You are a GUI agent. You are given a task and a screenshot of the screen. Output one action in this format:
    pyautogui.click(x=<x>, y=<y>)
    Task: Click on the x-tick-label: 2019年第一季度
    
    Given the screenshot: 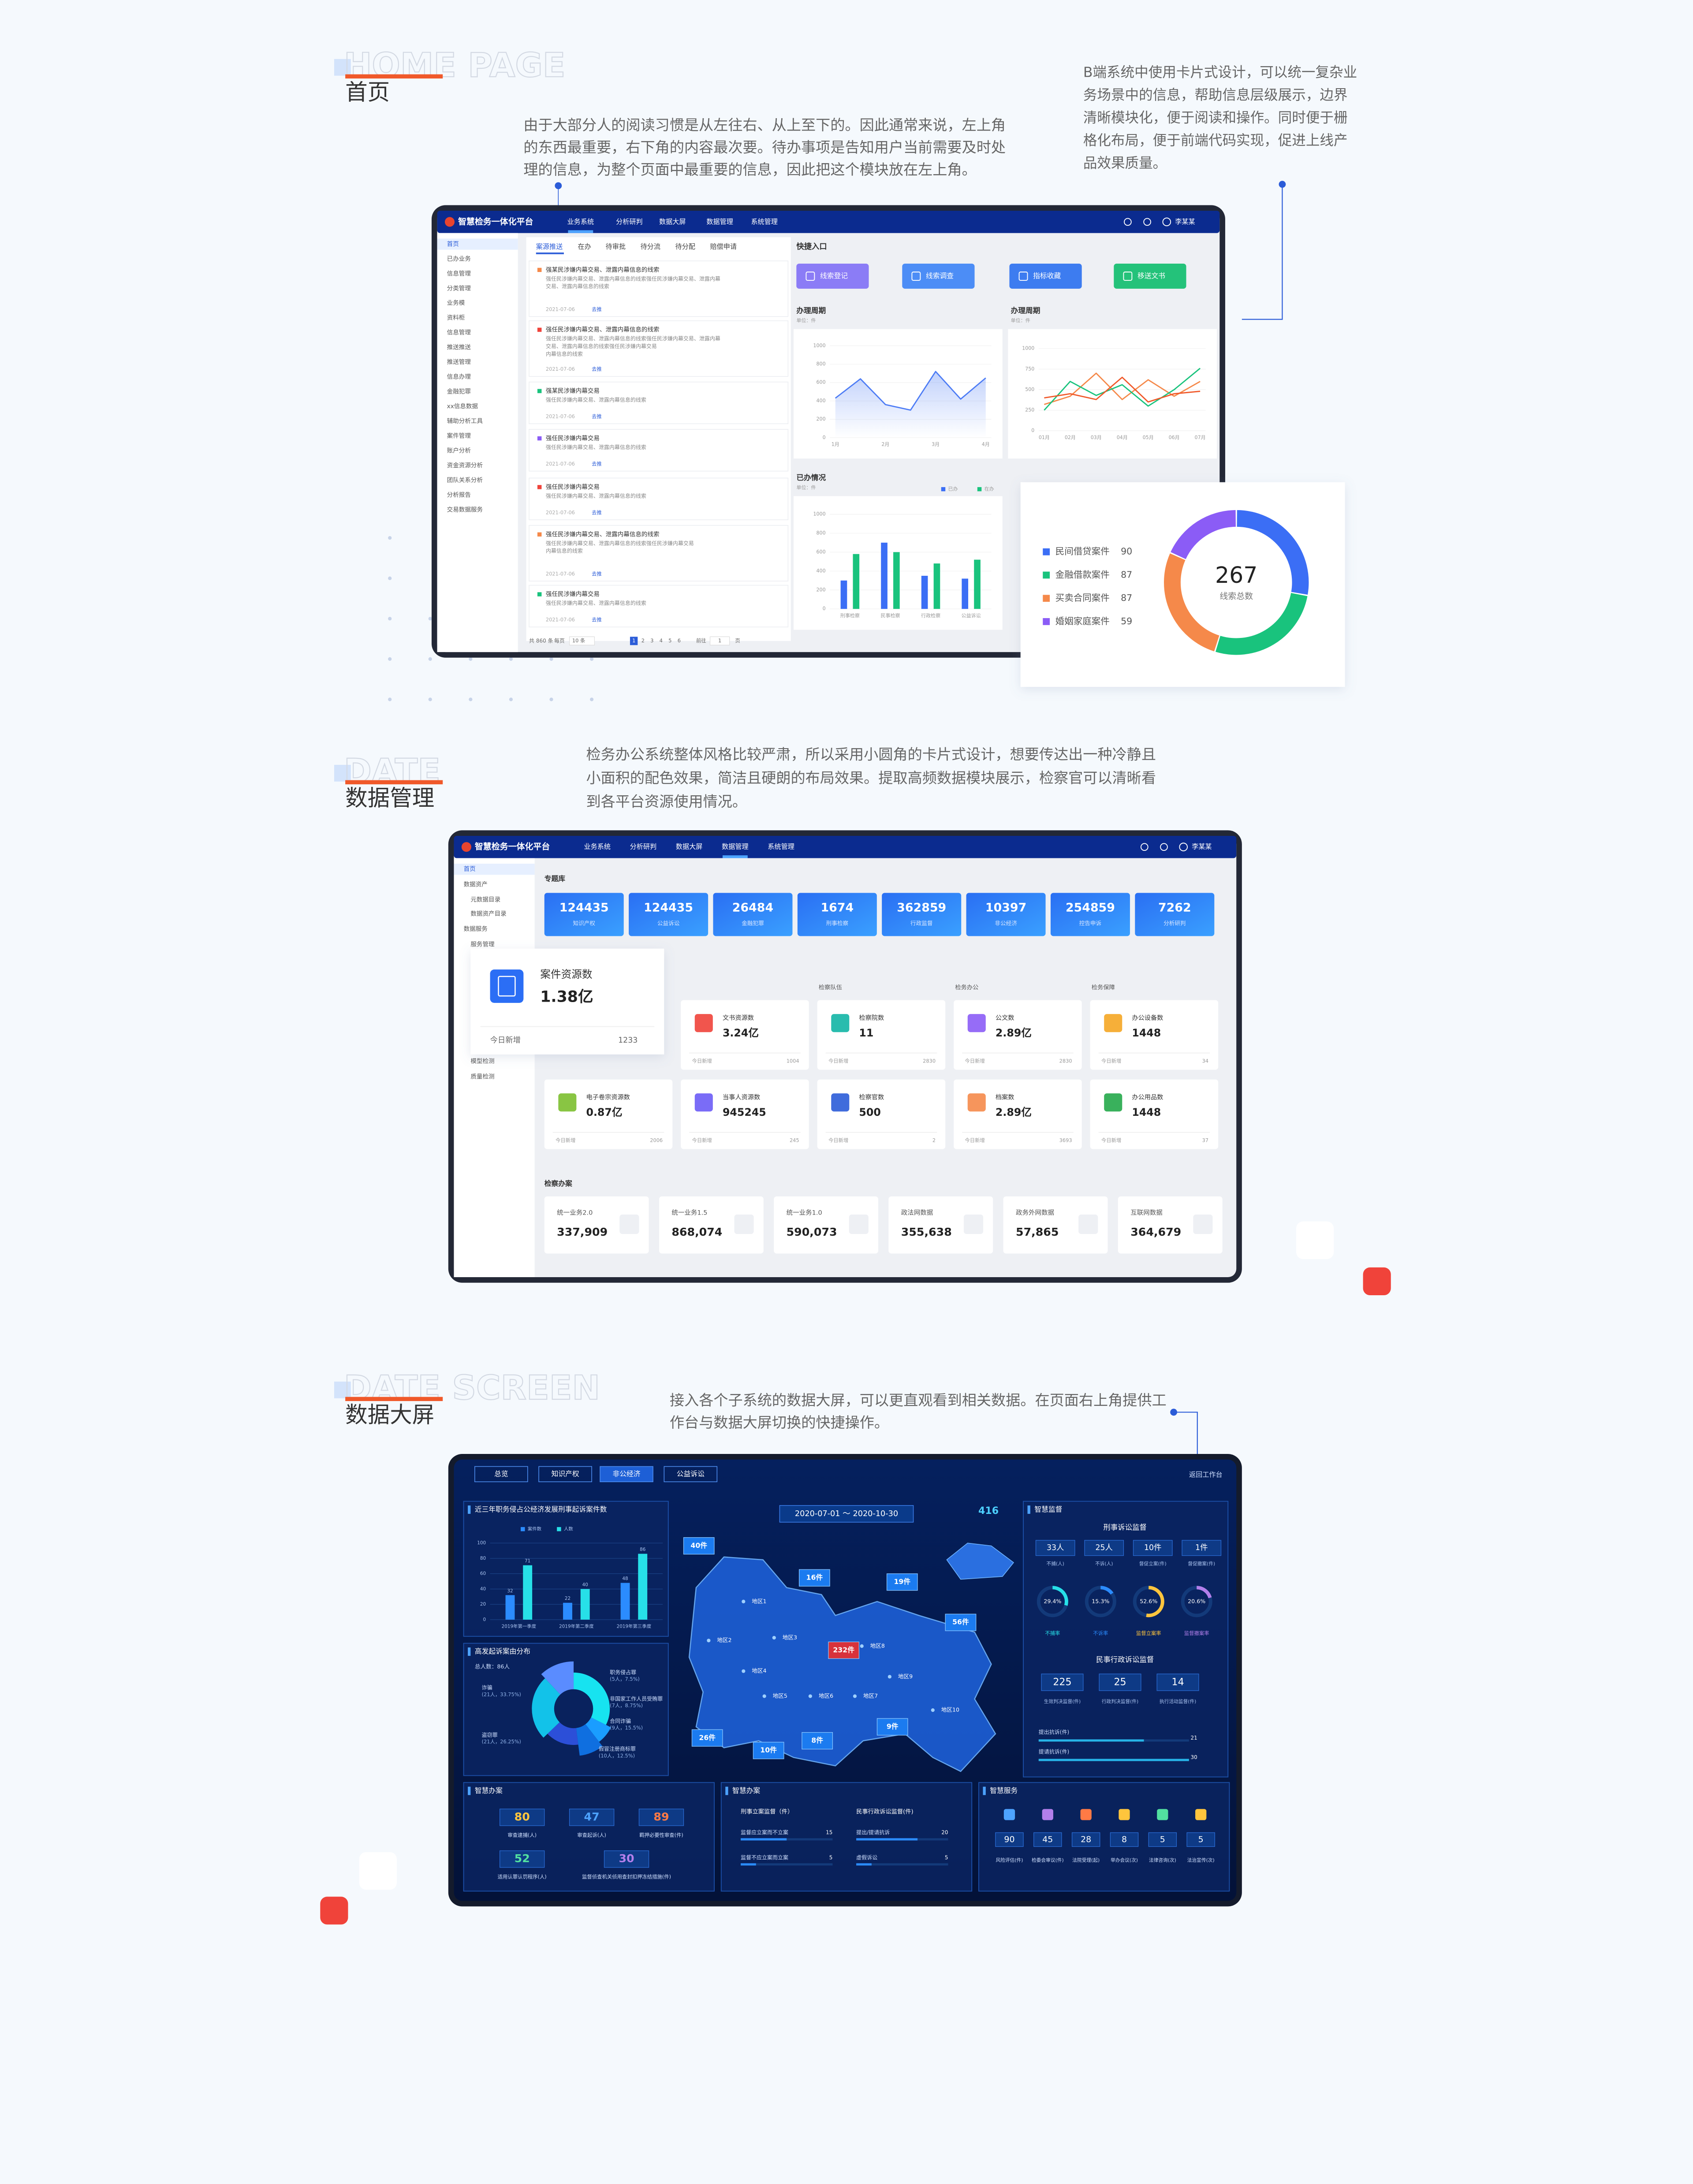 What is the action you would take?
    pyautogui.click(x=519, y=1626)
    